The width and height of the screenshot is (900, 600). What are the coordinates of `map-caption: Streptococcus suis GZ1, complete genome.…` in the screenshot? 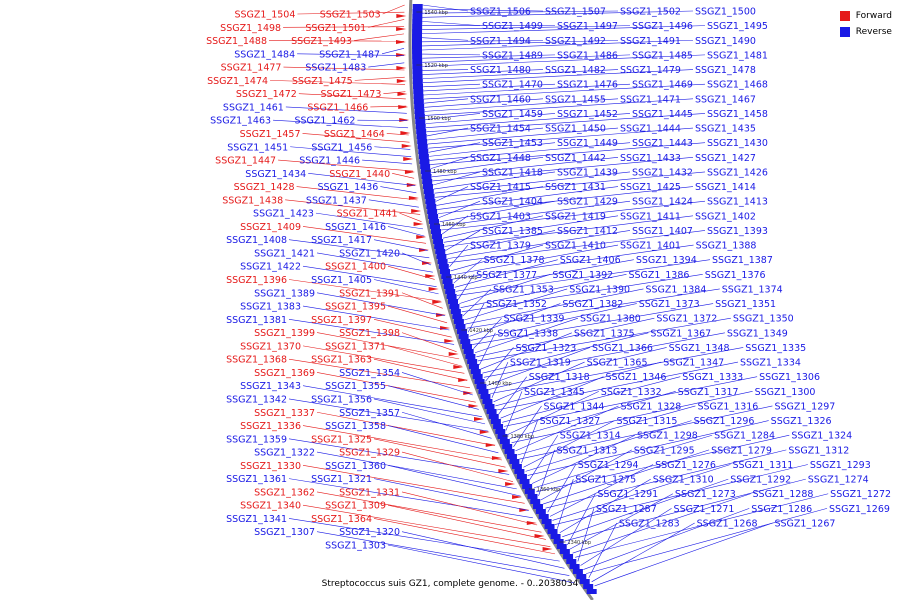 It's located at (450, 584).